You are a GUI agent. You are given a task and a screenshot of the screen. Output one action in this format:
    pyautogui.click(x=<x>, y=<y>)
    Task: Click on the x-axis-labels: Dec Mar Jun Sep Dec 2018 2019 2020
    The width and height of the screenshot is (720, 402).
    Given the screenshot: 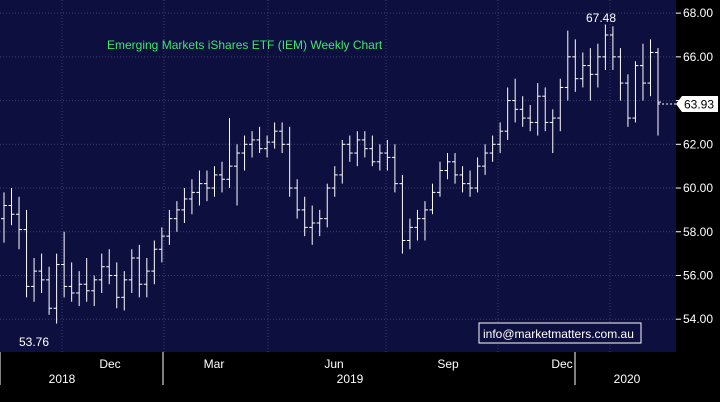 What is the action you would take?
    pyautogui.click(x=320, y=369)
    